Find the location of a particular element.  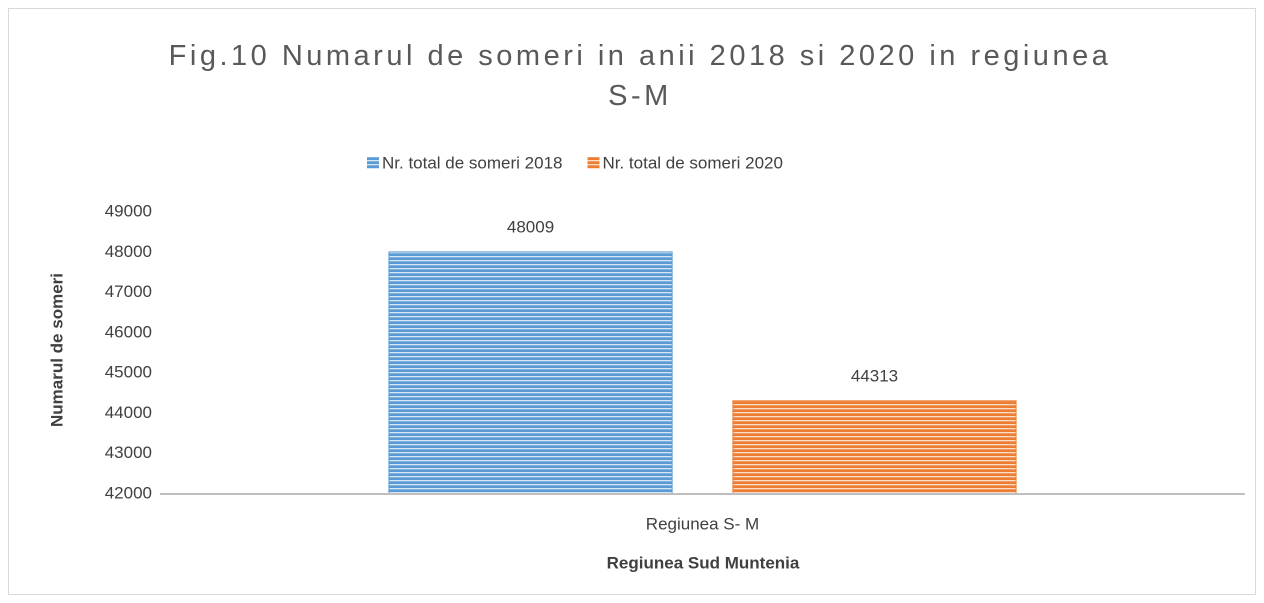

y-tick-label: 45000 is located at coordinates (128, 372).